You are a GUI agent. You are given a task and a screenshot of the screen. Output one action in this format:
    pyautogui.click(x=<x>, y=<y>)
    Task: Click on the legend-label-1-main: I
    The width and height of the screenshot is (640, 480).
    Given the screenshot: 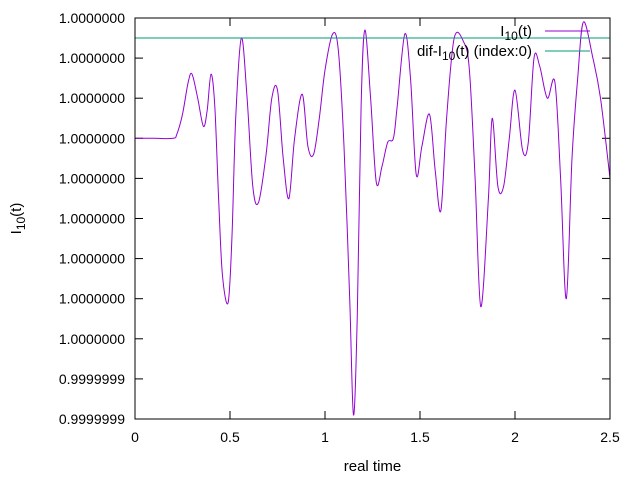 What is the action you would take?
    pyautogui.click(x=502, y=31)
    